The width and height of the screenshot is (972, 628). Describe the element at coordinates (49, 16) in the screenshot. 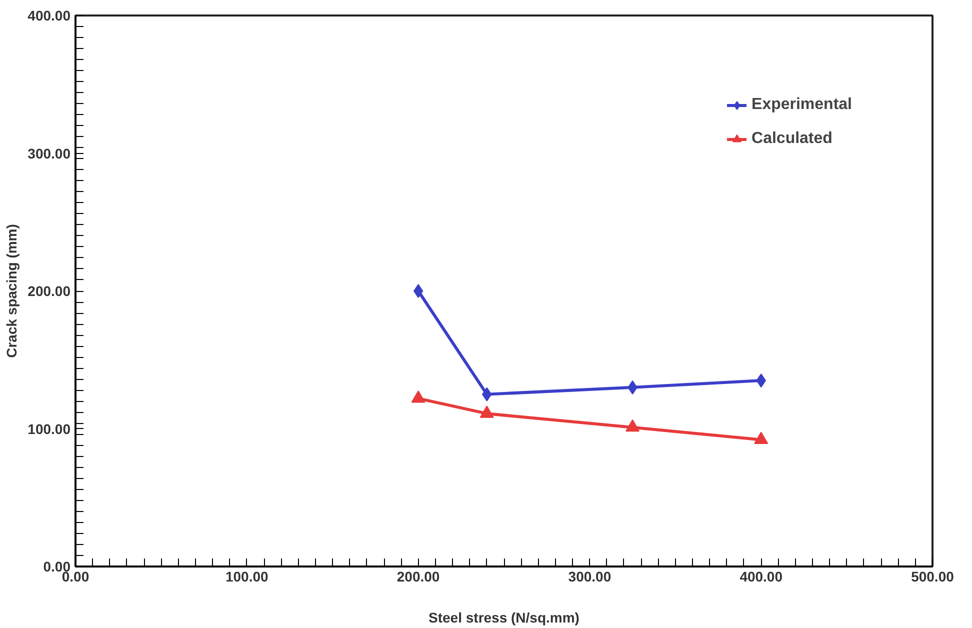

I see `y-tick-label: 400.00` at that location.